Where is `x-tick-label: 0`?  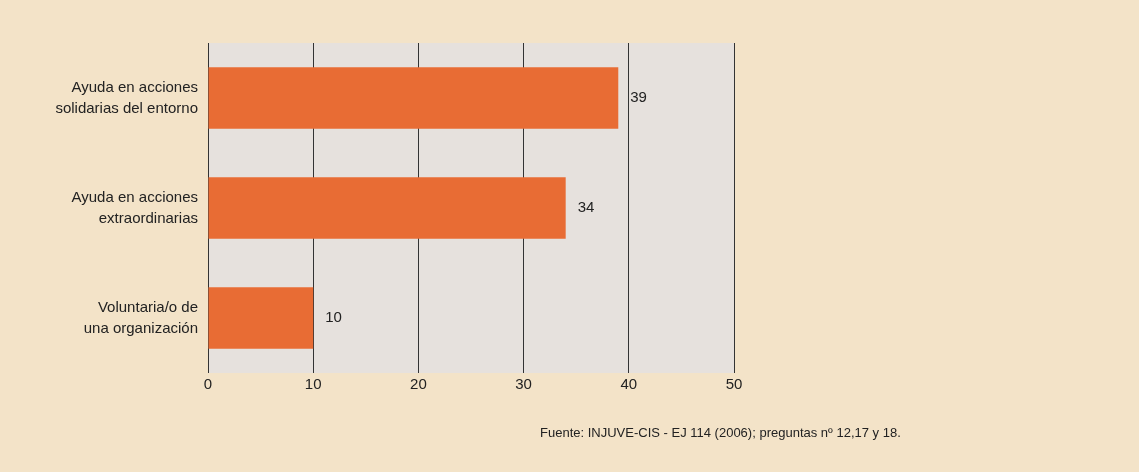 x-tick-label: 0 is located at coordinates (208, 384).